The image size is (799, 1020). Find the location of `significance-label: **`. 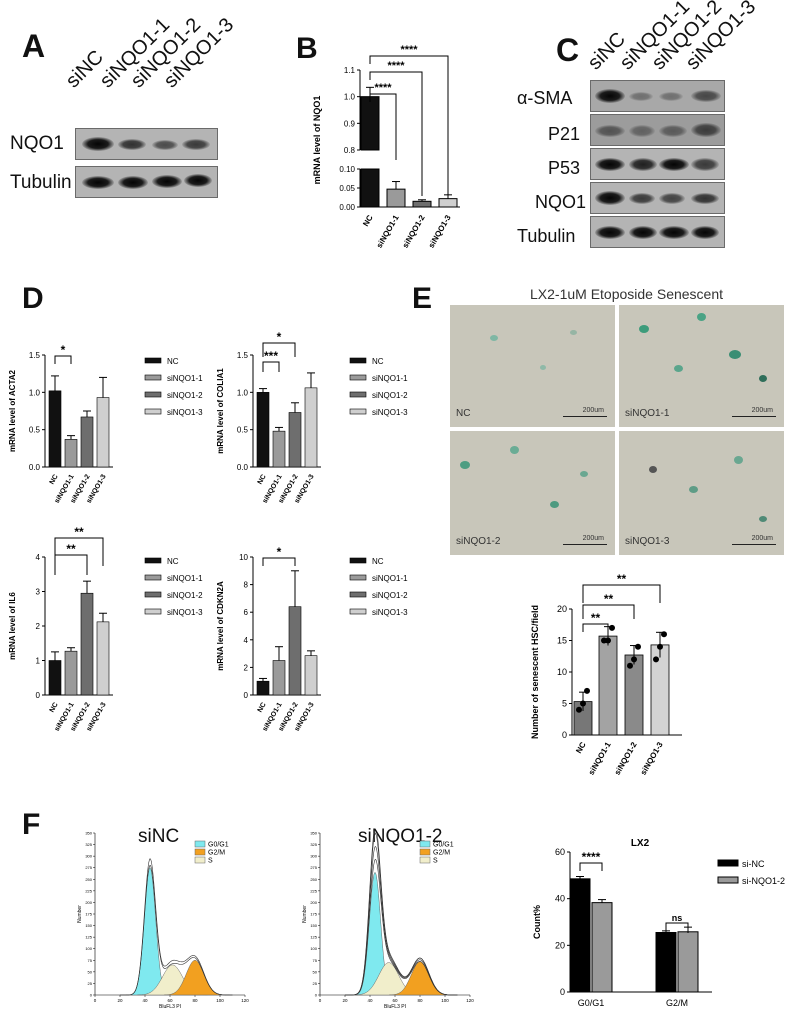

significance-label: ** is located at coordinates (596, 618).